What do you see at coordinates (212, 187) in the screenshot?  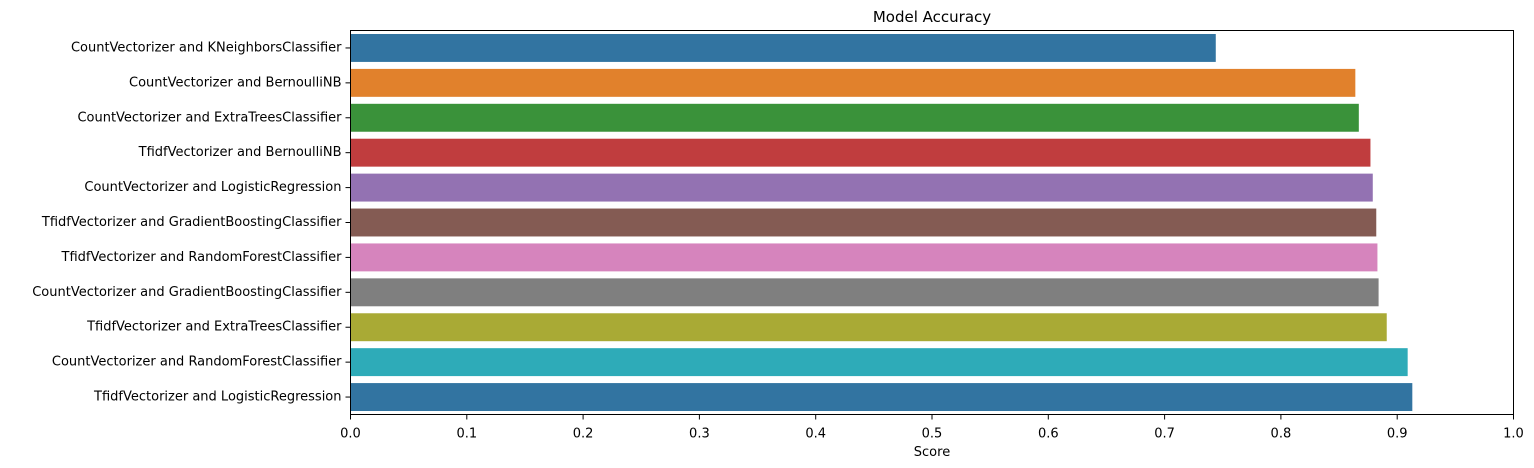 I see `category-label: CountVectorizer and LogisticRegression` at bounding box center [212, 187].